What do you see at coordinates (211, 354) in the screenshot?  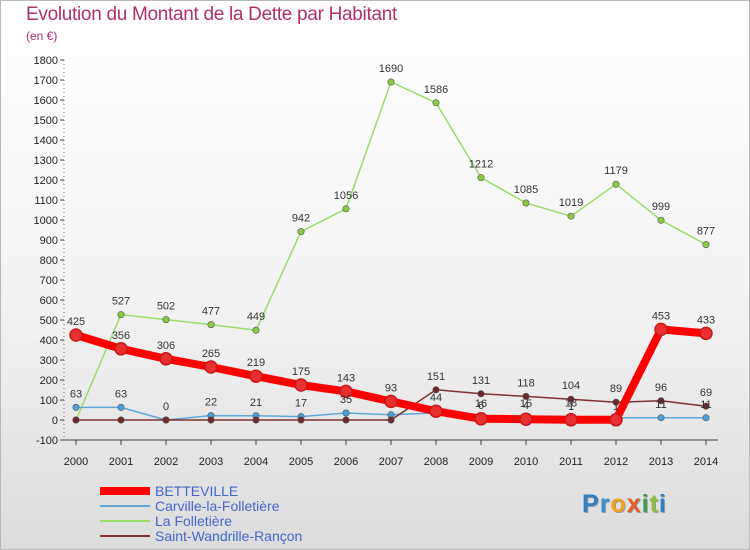 I see `data-label-betteville: 265` at bounding box center [211, 354].